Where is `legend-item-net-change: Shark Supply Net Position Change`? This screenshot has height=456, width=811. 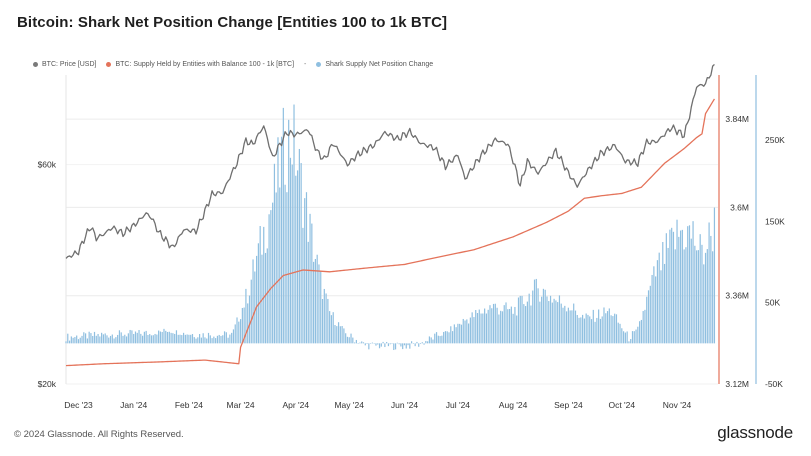
legend-item-net-change: Shark Supply Net Position Change is located at coordinates (374, 64).